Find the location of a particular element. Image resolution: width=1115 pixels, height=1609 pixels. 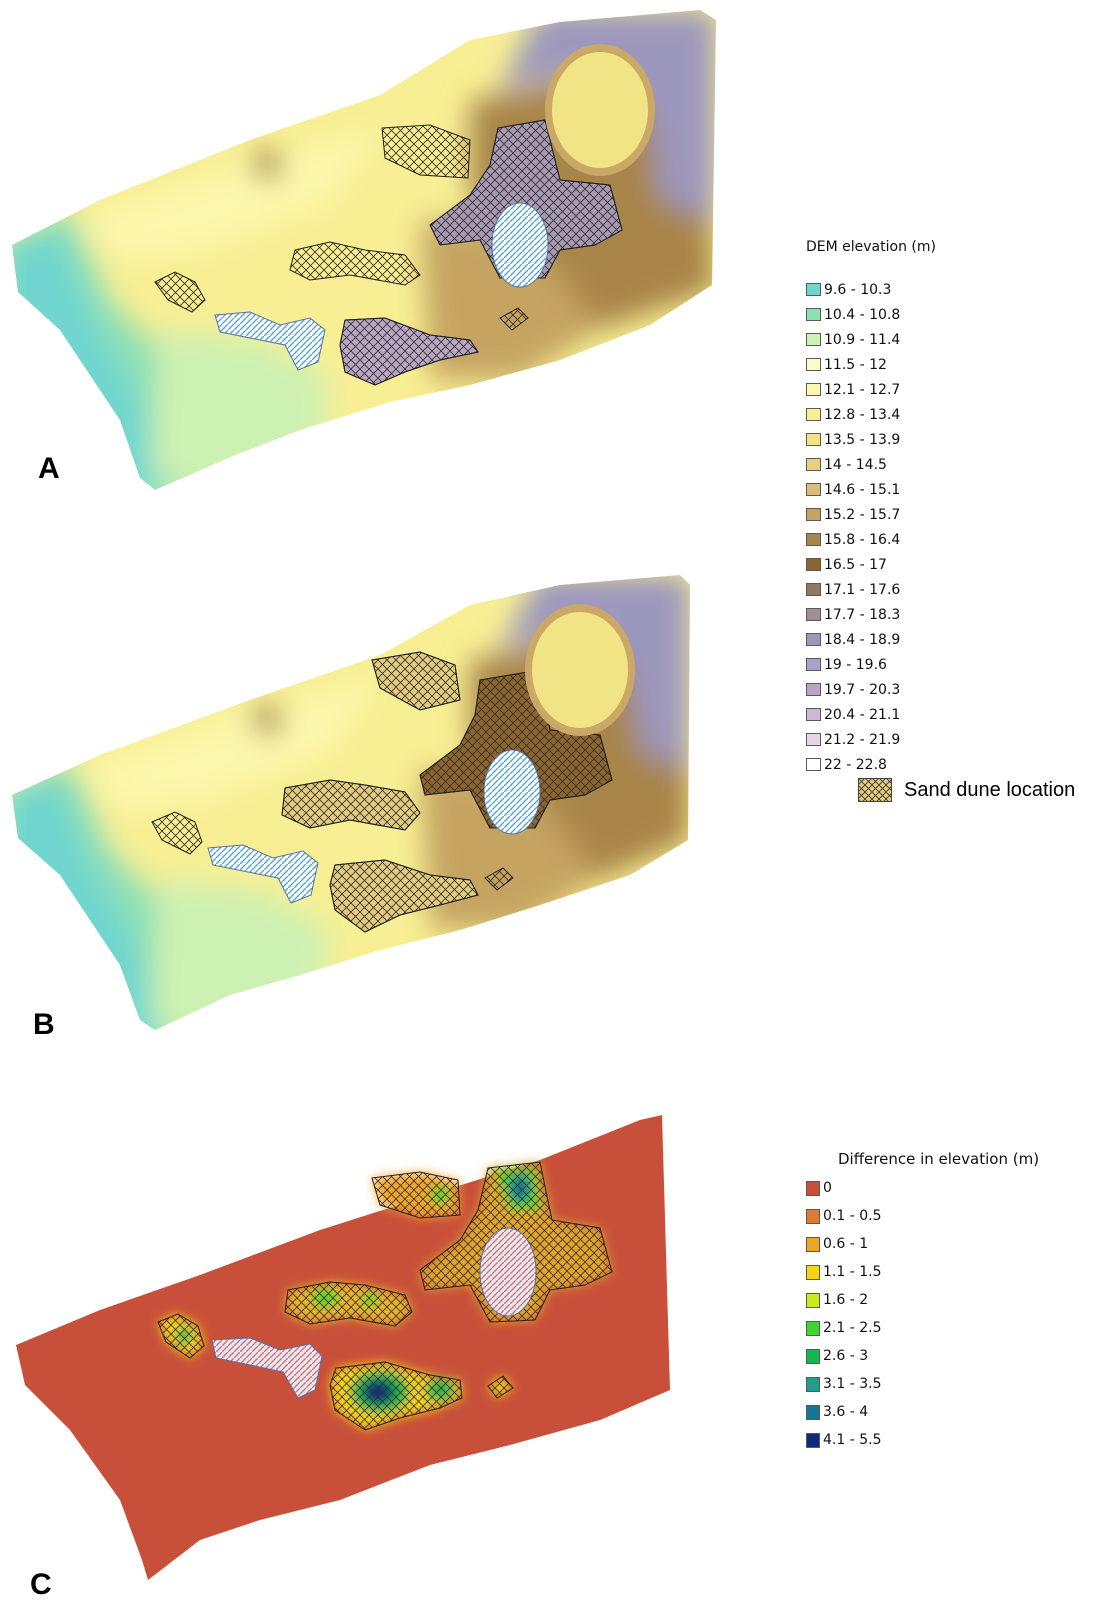

legend-label: 12.8 - 13.4 is located at coordinates (862, 414).